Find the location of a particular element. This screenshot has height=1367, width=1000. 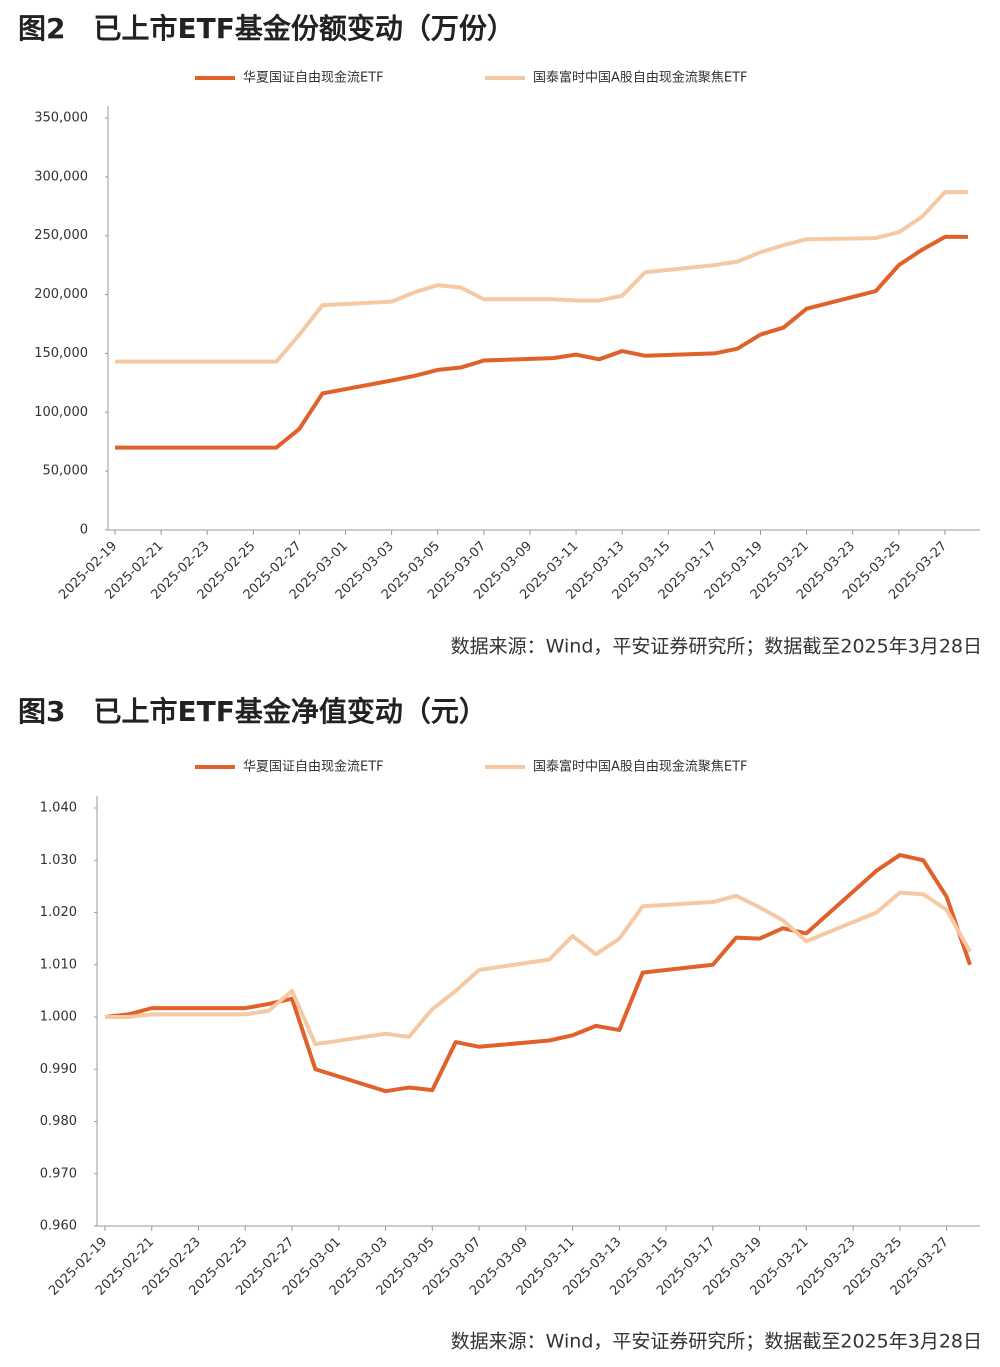

y-tick-label: 0.970 is located at coordinates (58, 1173).